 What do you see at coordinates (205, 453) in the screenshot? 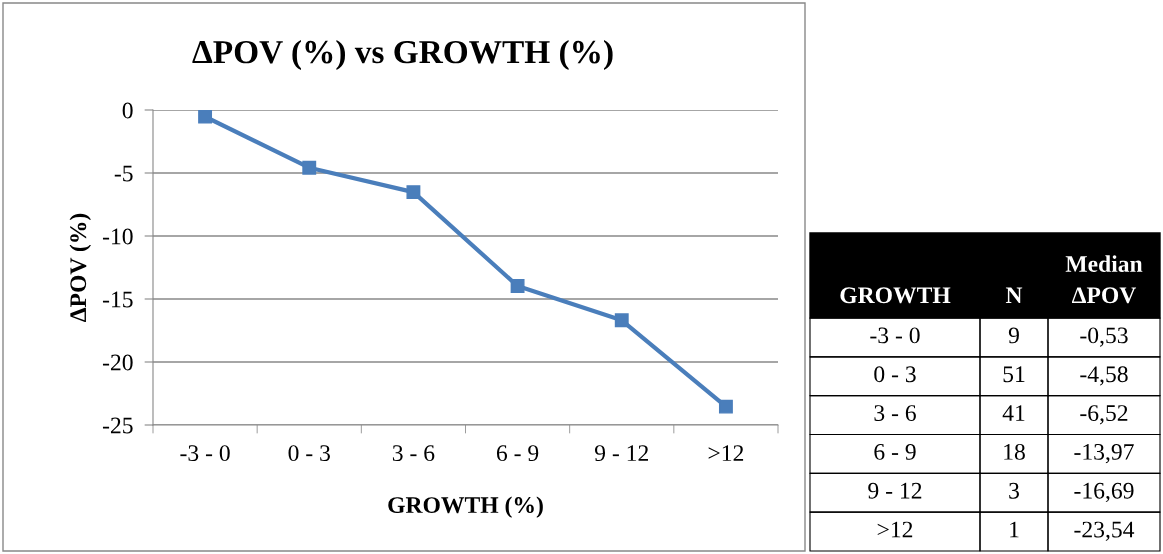
I see `x-tick-label: -3 - 0` at bounding box center [205, 453].